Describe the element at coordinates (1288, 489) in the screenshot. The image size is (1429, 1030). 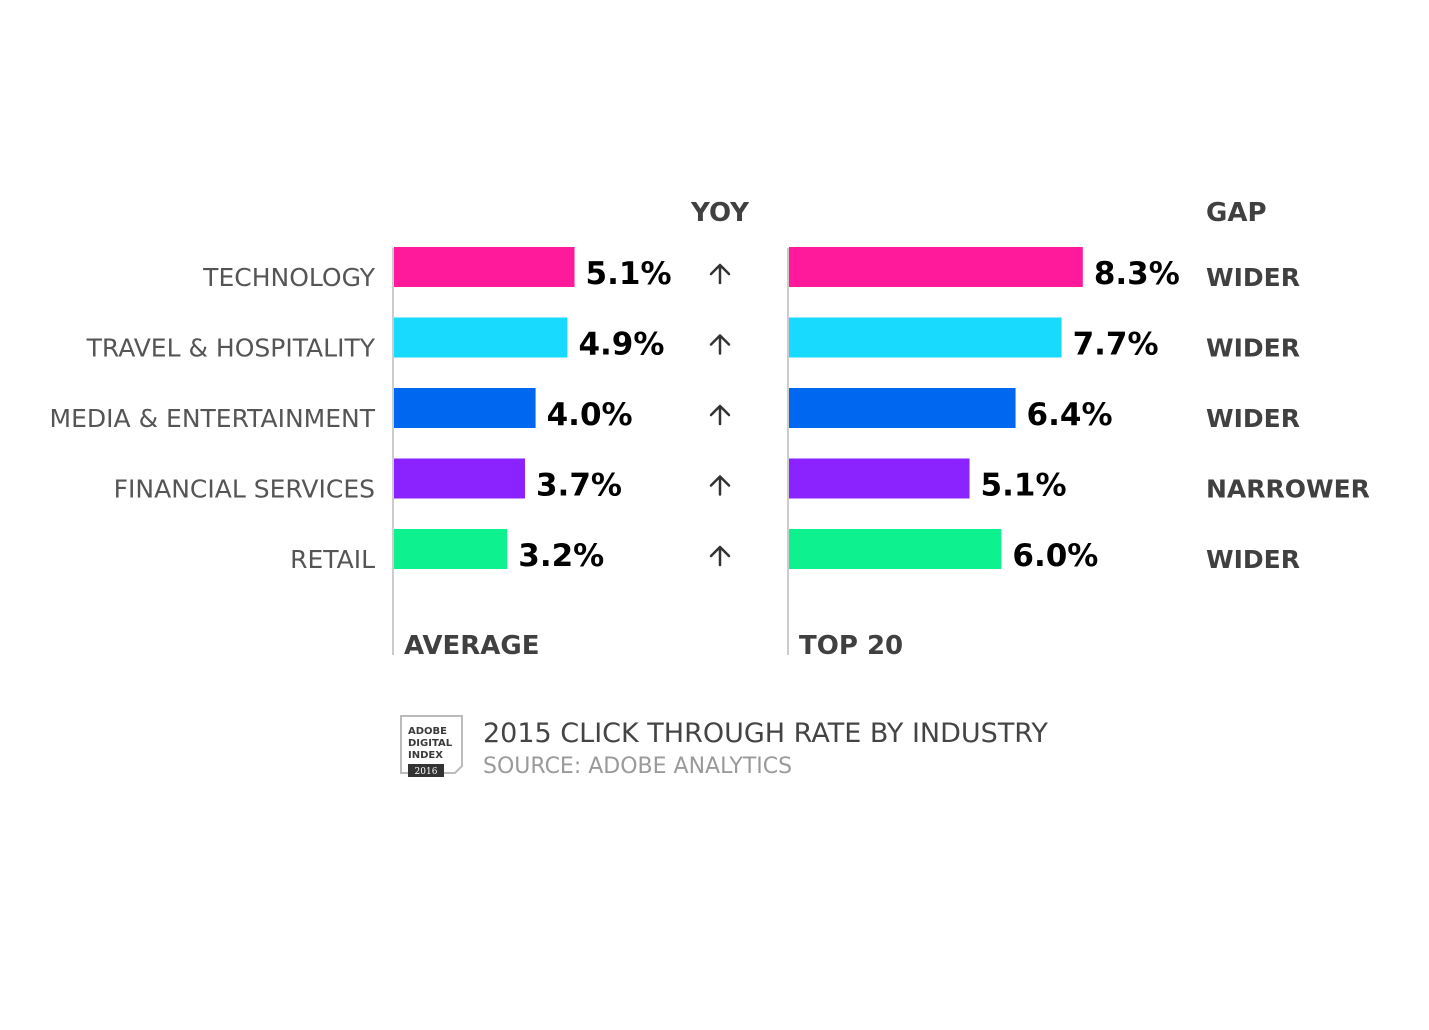
I see `gap-label: NARROWER` at that location.